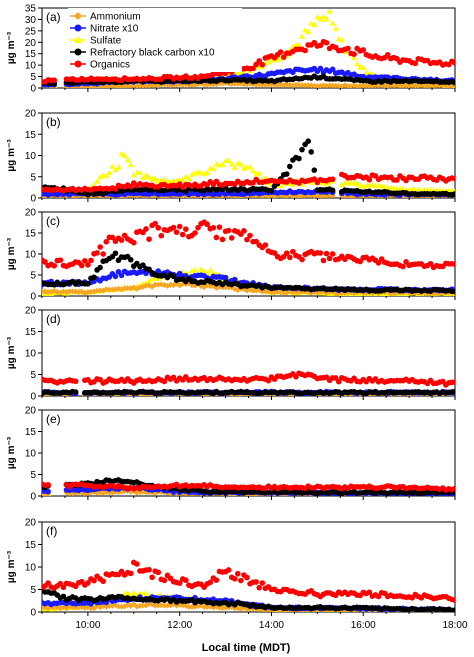  Describe the element at coordinates (105, 17) in the screenshot. I see `legend-item: Ammonium` at that location.